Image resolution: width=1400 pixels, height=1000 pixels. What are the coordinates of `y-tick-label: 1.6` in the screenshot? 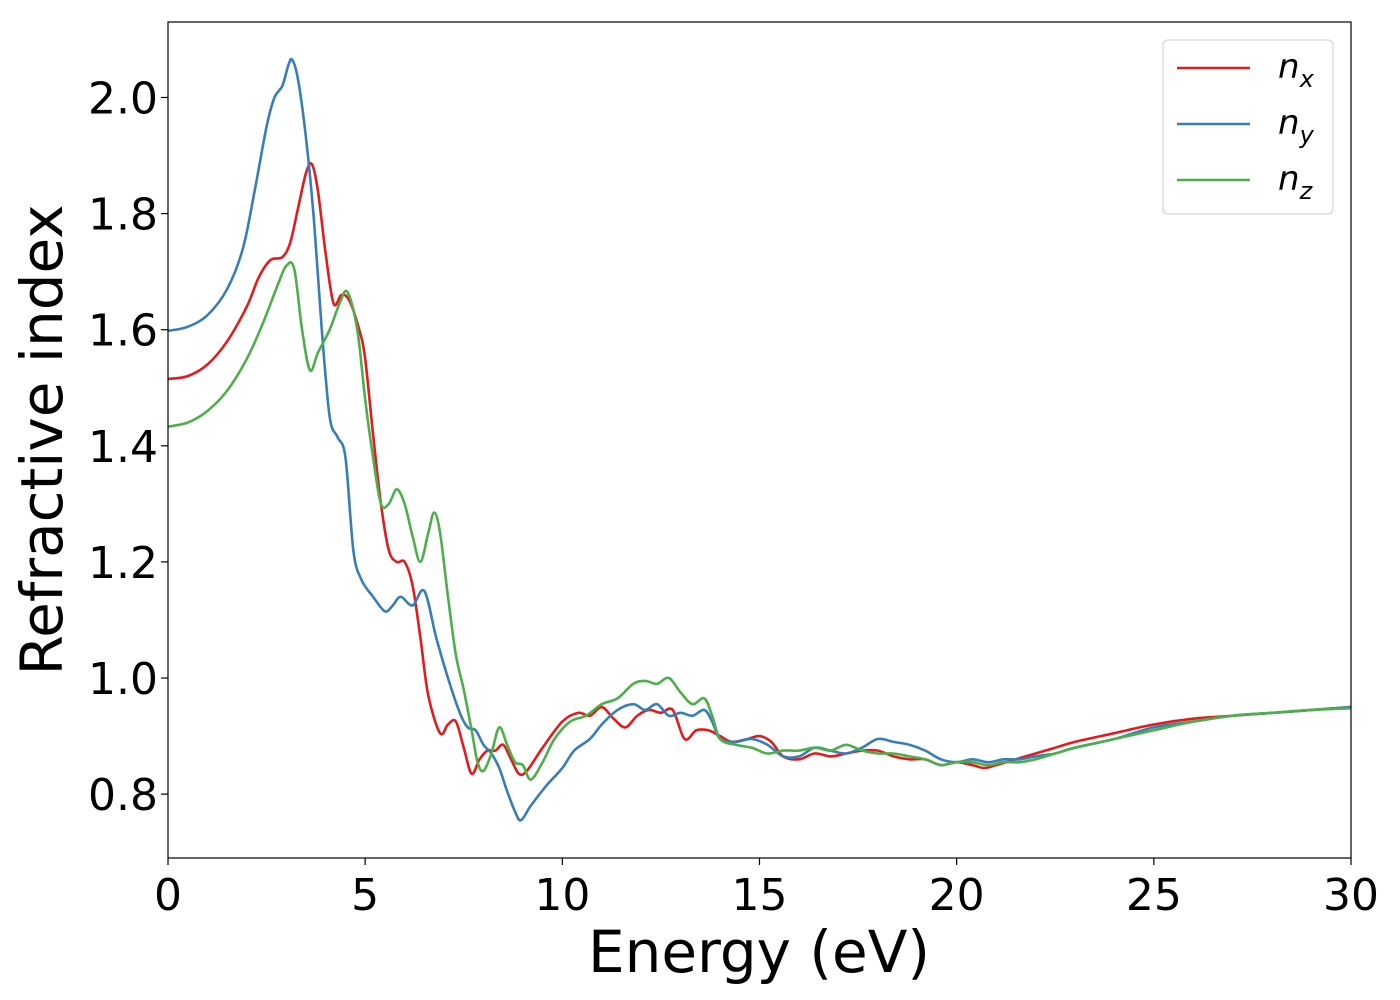 It's located at (123, 331).